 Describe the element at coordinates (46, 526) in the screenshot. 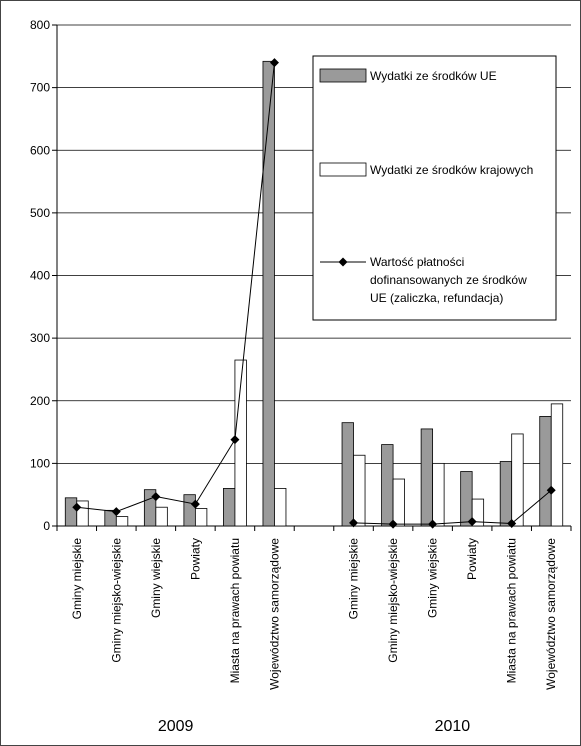

I see `y-tick-label: 0` at that location.